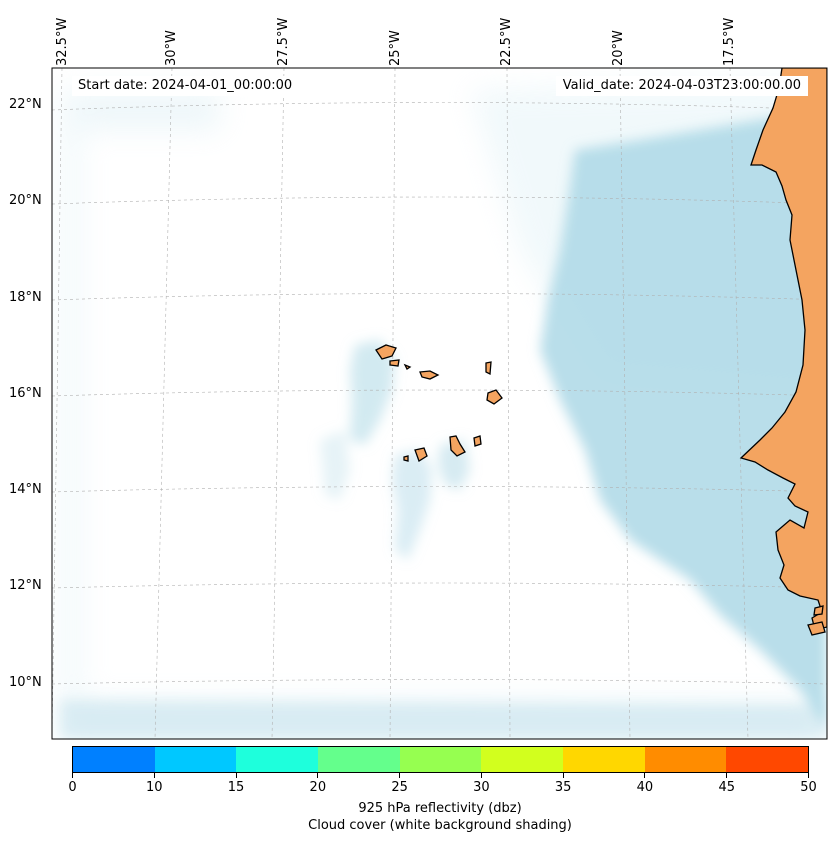 The height and width of the screenshot is (843, 837). What do you see at coordinates (563, 787) in the screenshot?
I see `colorbar-tick-label: 35` at bounding box center [563, 787].